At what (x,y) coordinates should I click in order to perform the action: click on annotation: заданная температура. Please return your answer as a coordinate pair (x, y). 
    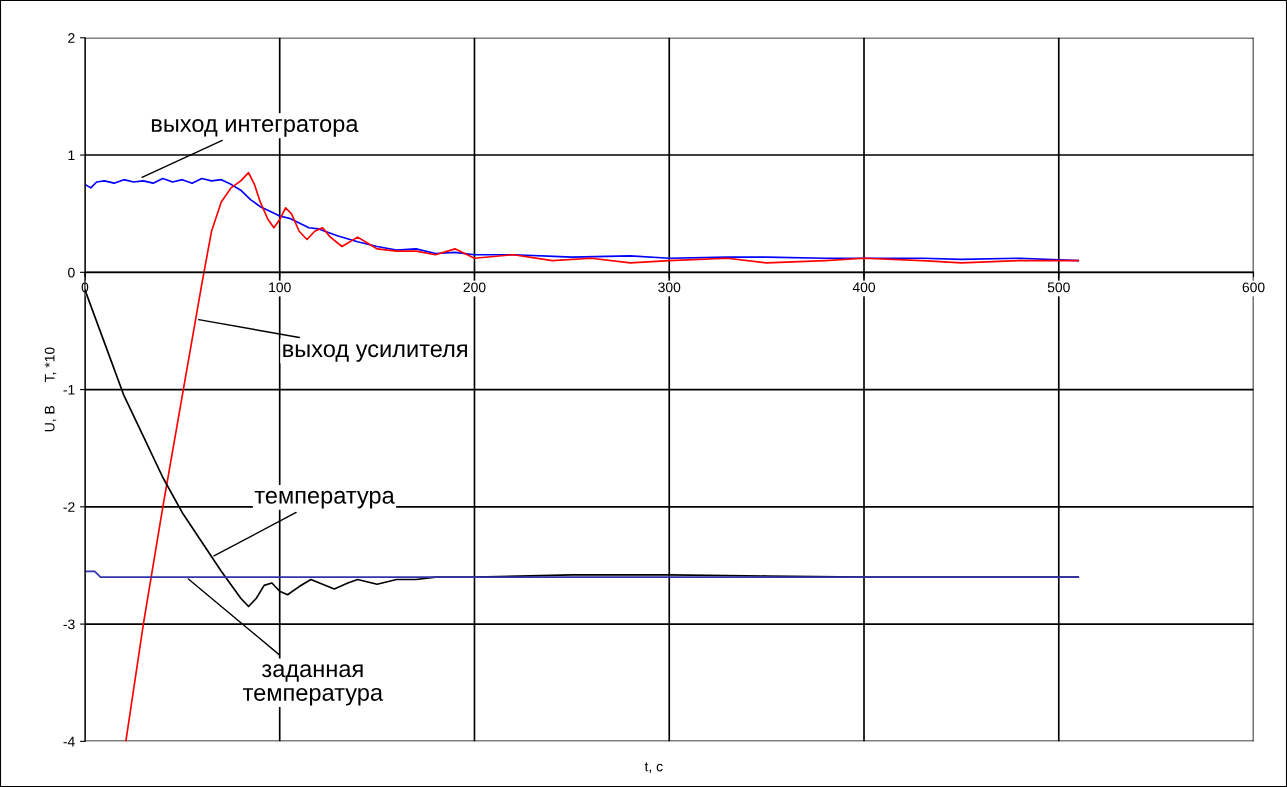
    Looking at the image, I should click on (313, 685).